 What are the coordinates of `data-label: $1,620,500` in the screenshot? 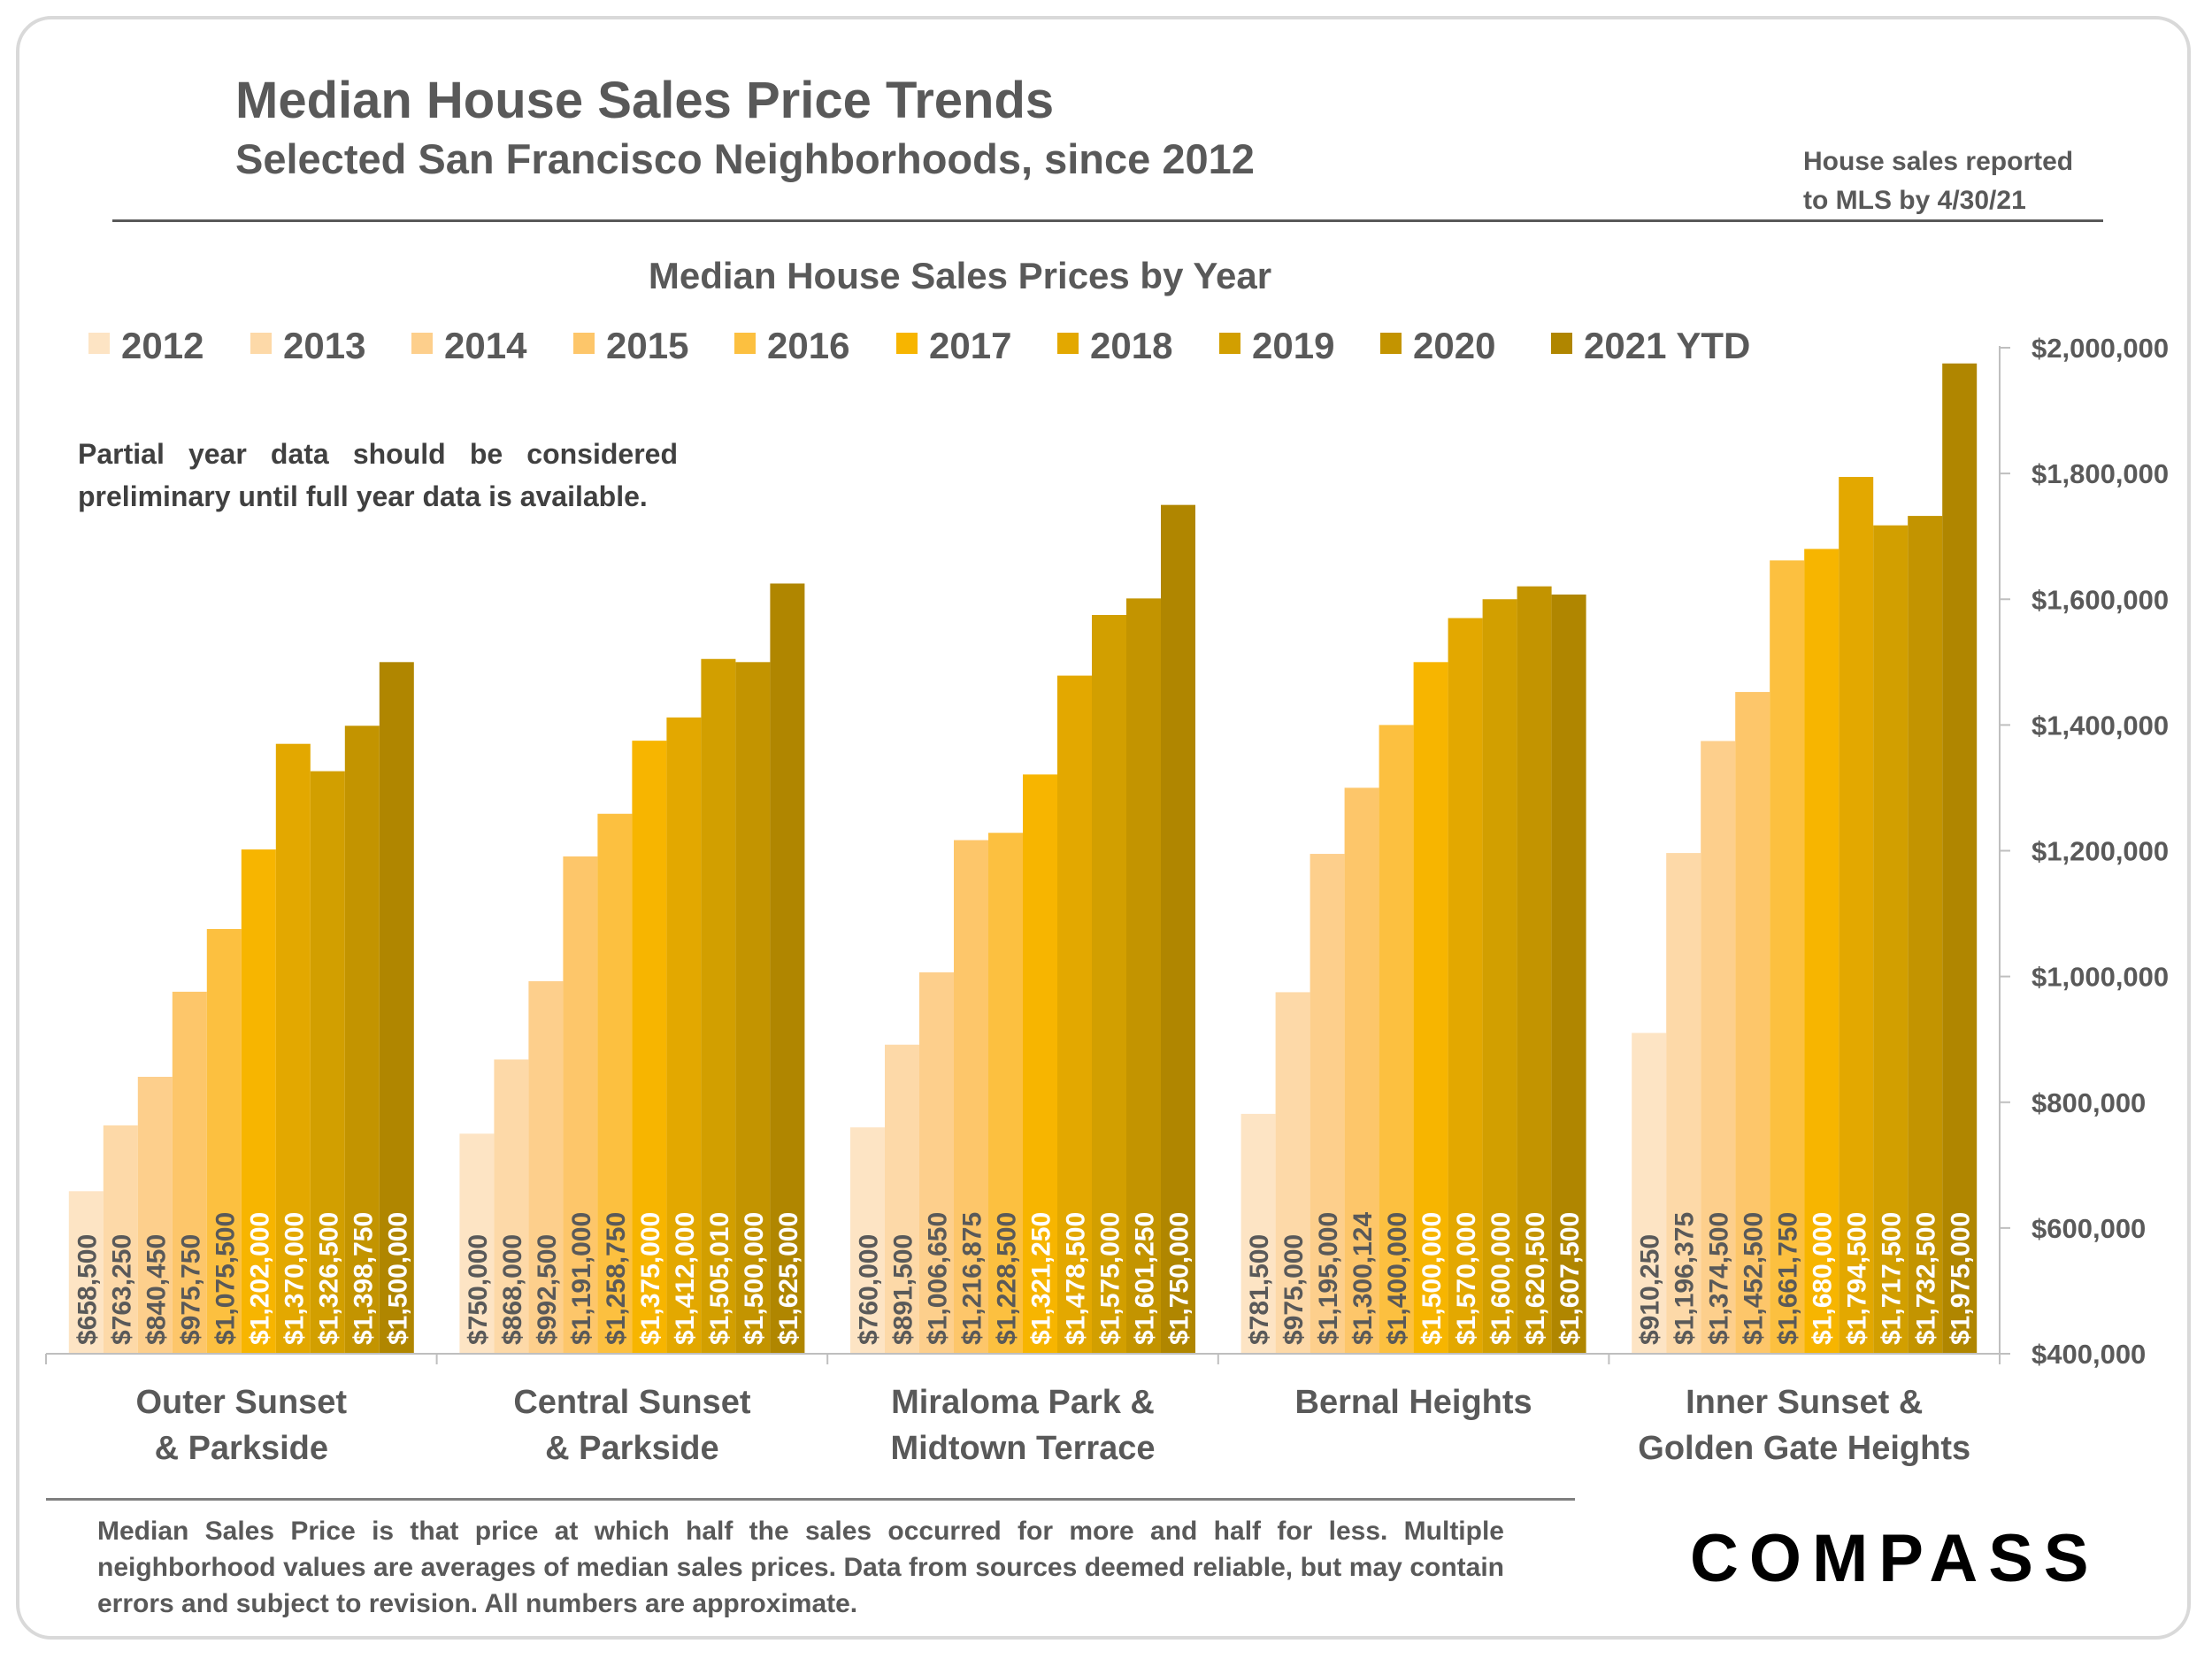 It's located at (1536, 1278).